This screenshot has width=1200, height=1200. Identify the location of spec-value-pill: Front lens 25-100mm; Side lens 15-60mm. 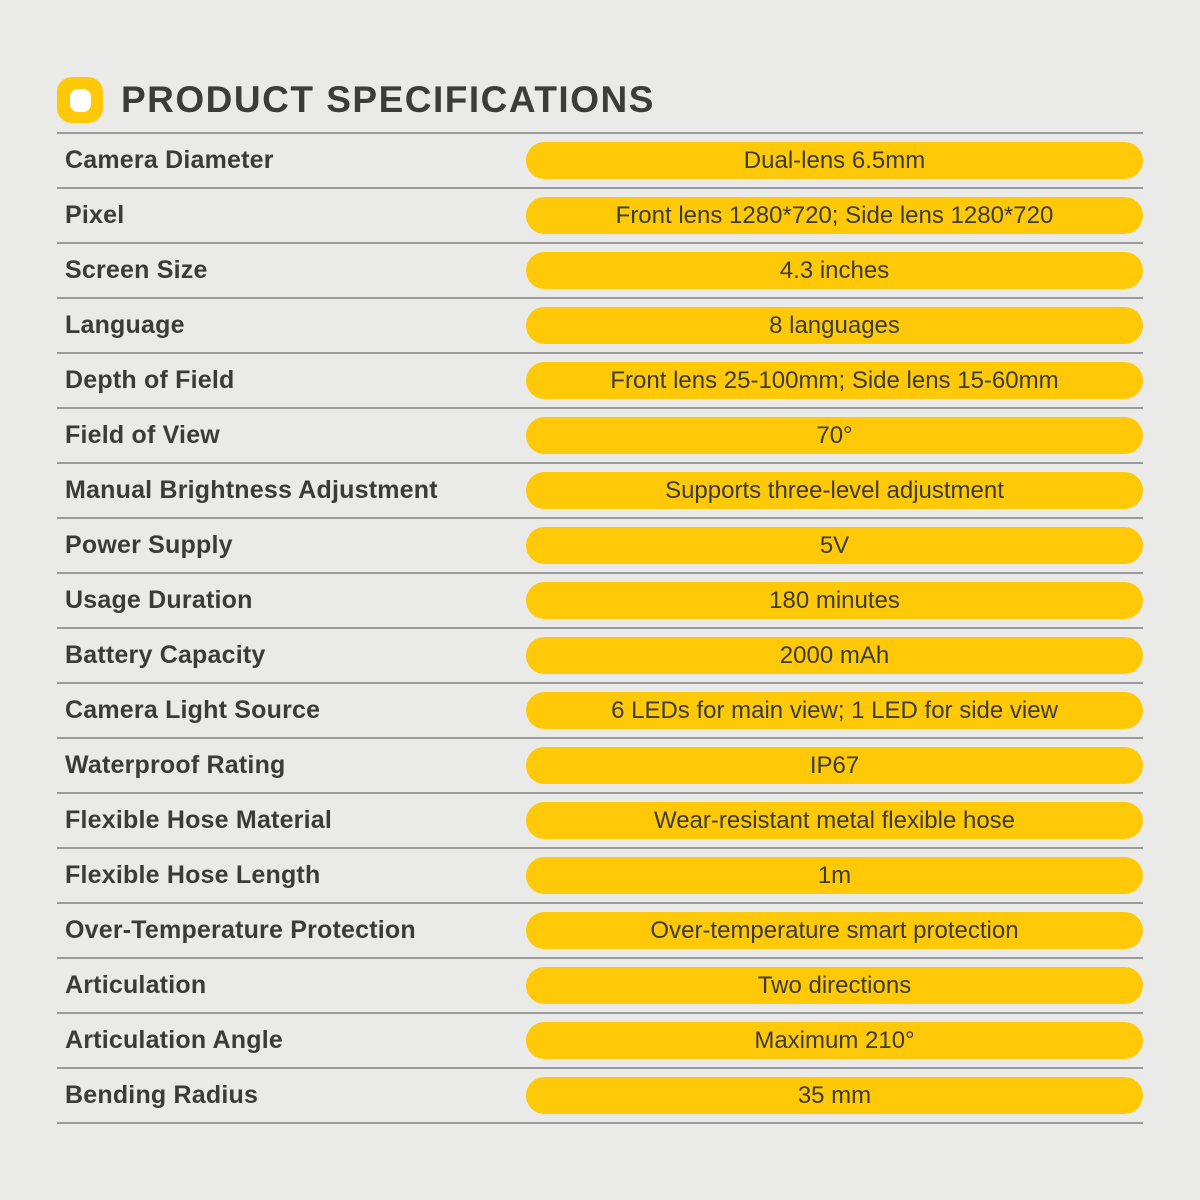
(834, 380).